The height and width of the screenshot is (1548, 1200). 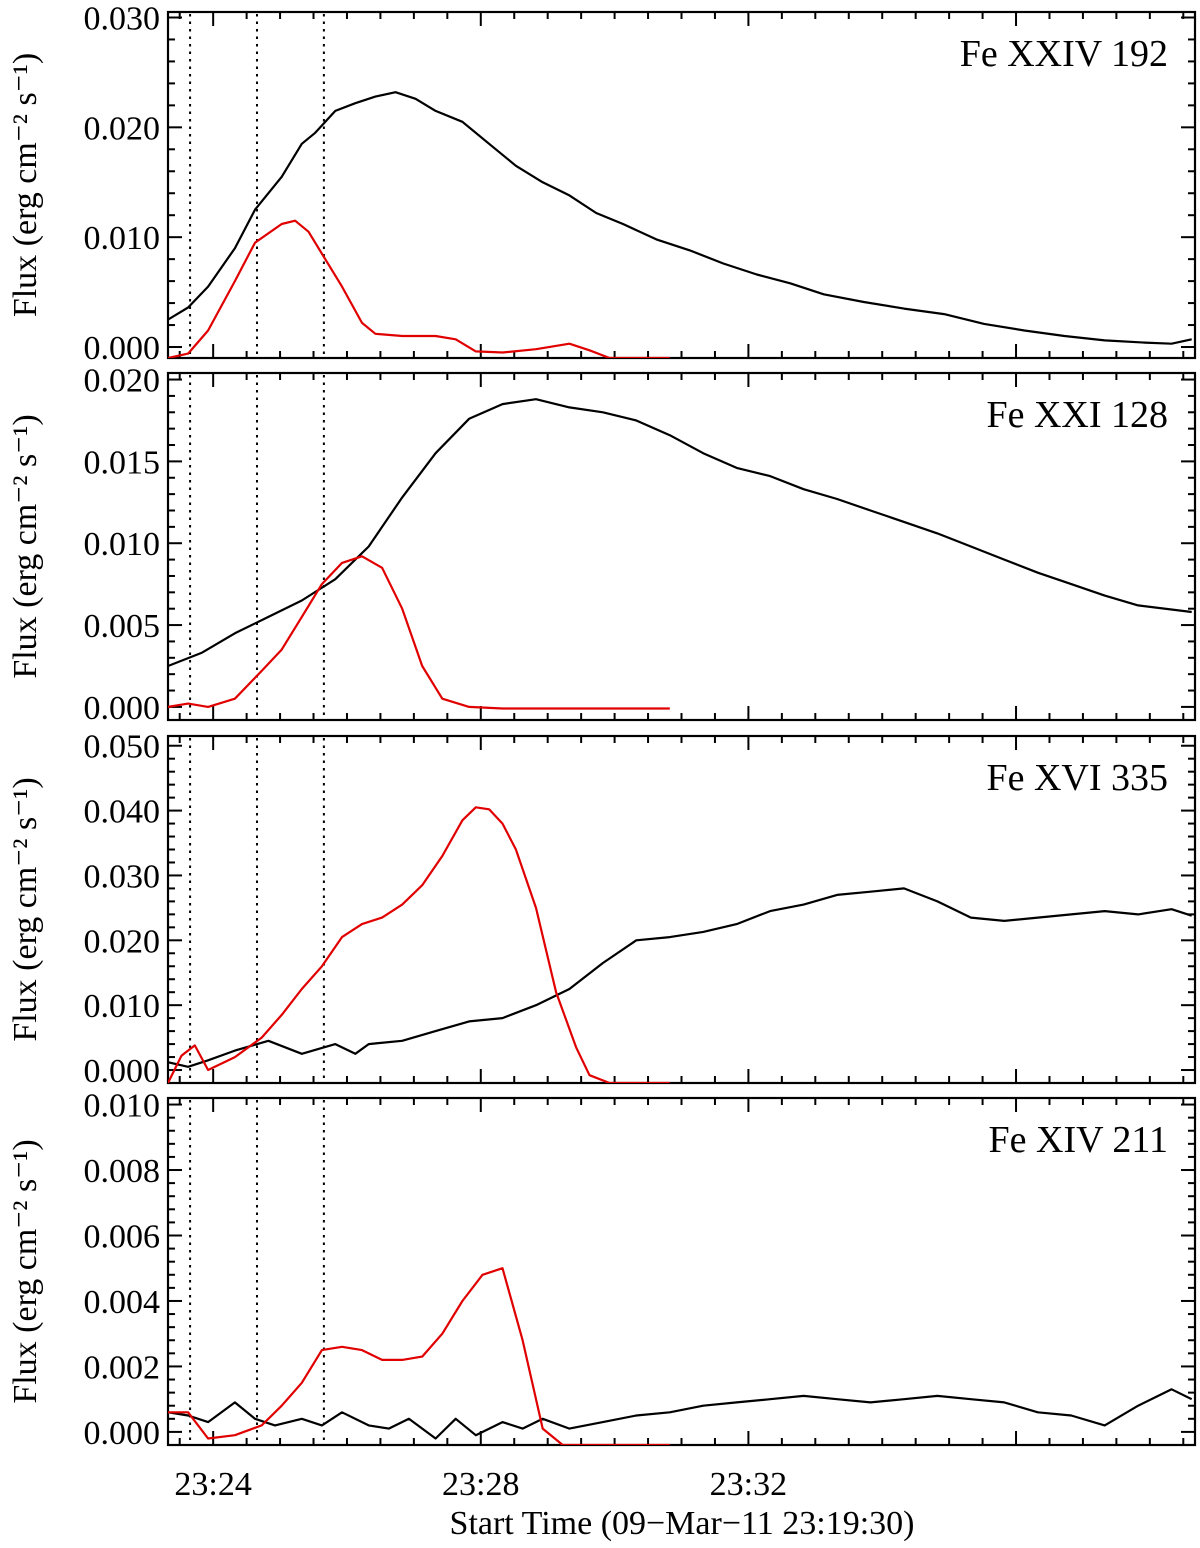 I want to click on panel-line-label: Fe XXIV 192, so click(x=1064, y=54).